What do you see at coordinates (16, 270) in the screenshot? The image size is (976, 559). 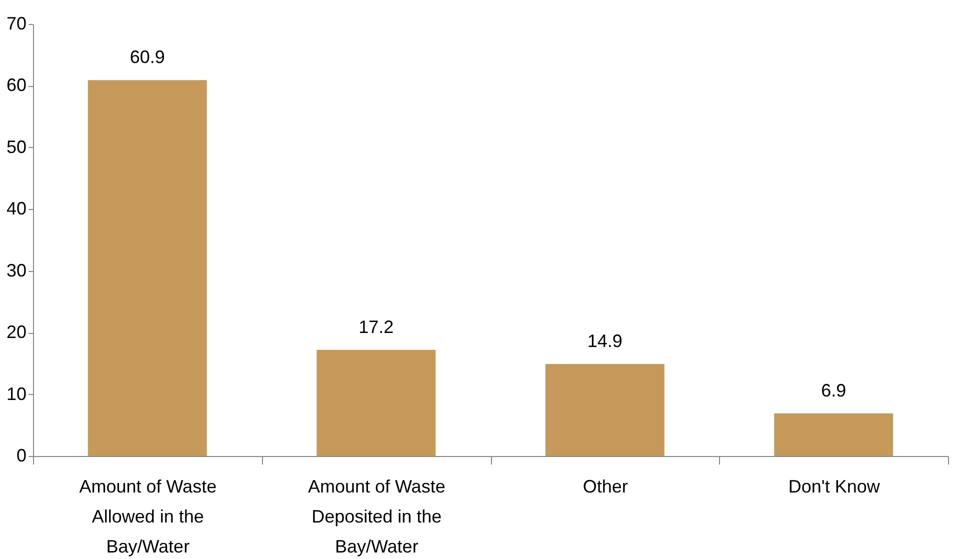 I see `y-tick-label: 30` at bounding box center [16, 270].